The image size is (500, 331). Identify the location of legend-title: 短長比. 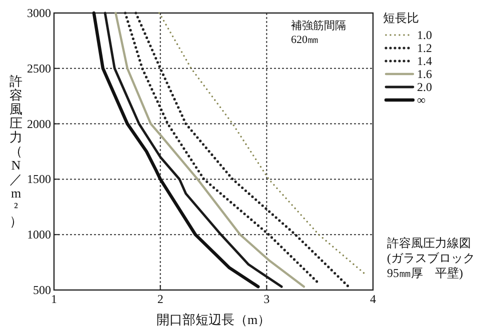
(401, 18).